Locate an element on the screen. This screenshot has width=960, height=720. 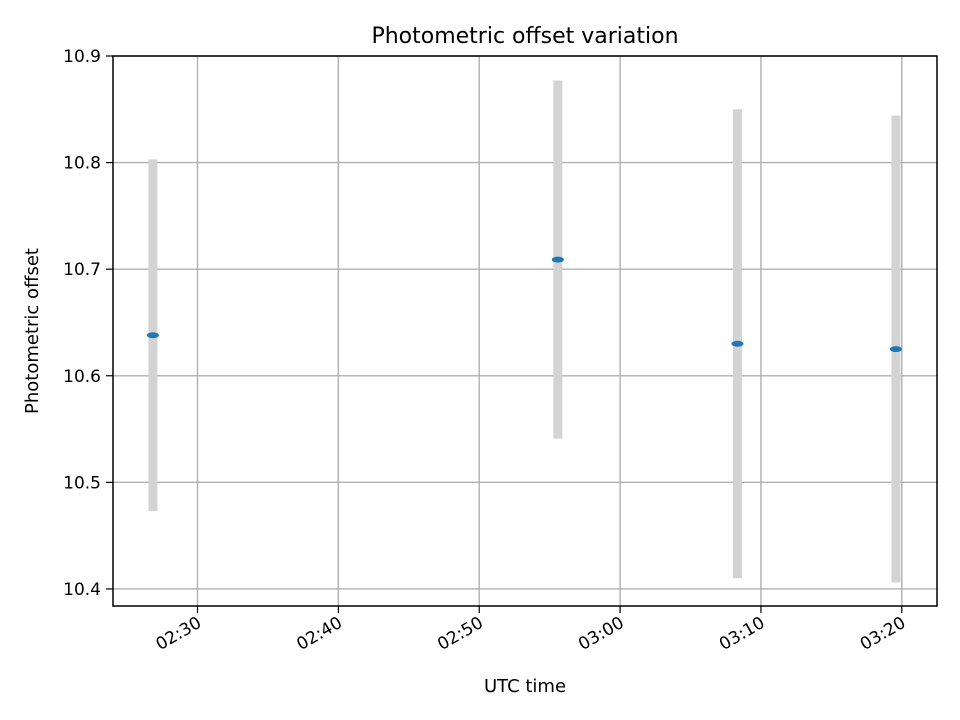
y-tick-label: 10.9 is located at coordinates (82, 57).